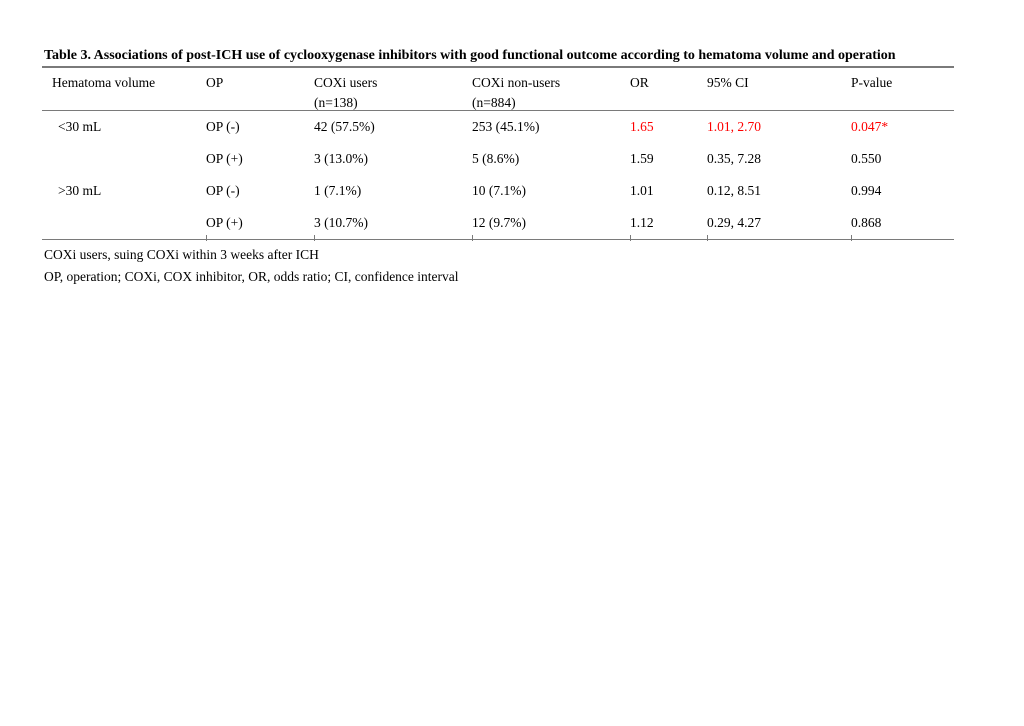 The image size is (1024, 726). Describe the element at coordinates (516, 82) in the screenshot. I see `header-cell-label: COXi non-users` at that location.